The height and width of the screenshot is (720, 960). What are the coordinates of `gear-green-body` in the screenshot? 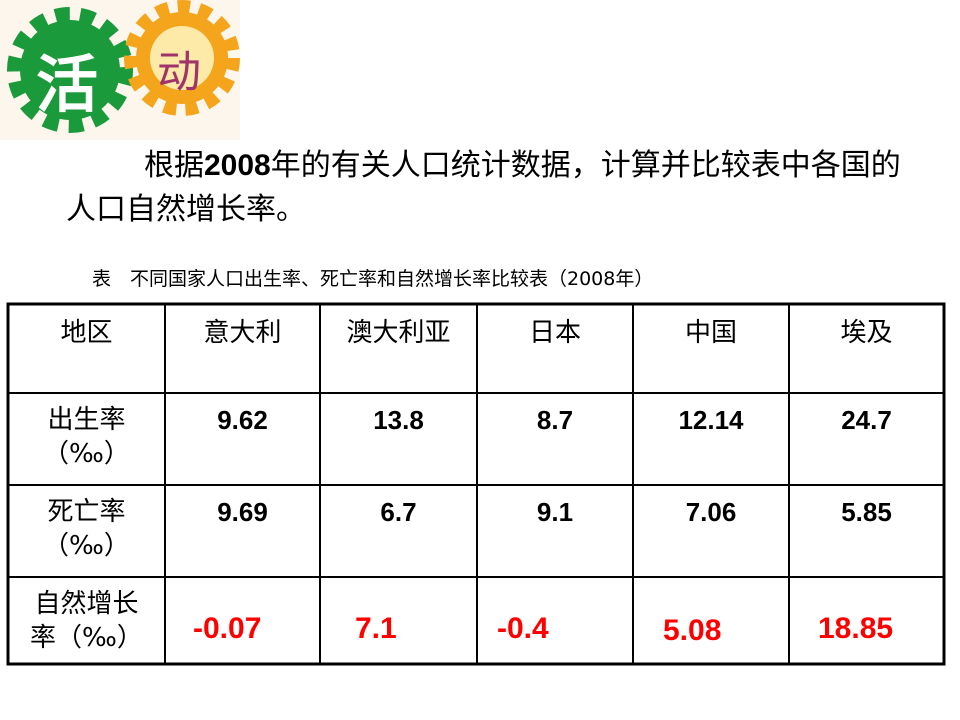 It's located at (70, 70).